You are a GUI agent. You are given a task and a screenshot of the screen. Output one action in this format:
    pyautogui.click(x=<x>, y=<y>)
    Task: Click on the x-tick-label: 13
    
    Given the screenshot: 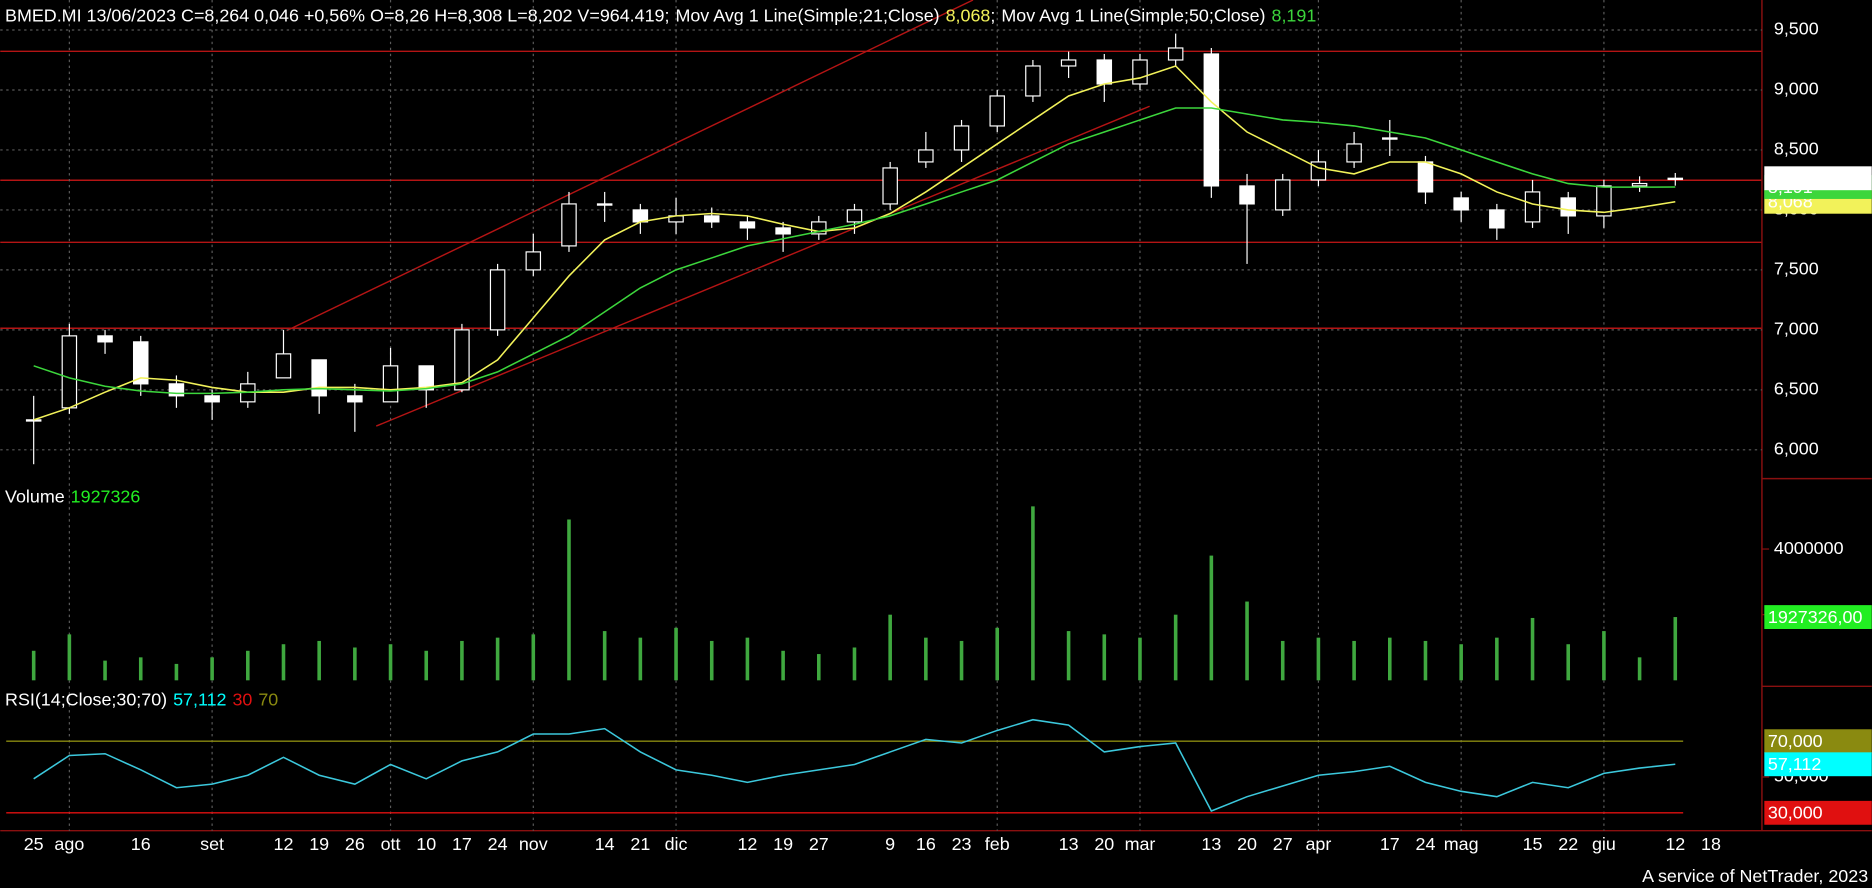 What is the action you would take?
    pyautogui.click(x=1211, y=844)
    